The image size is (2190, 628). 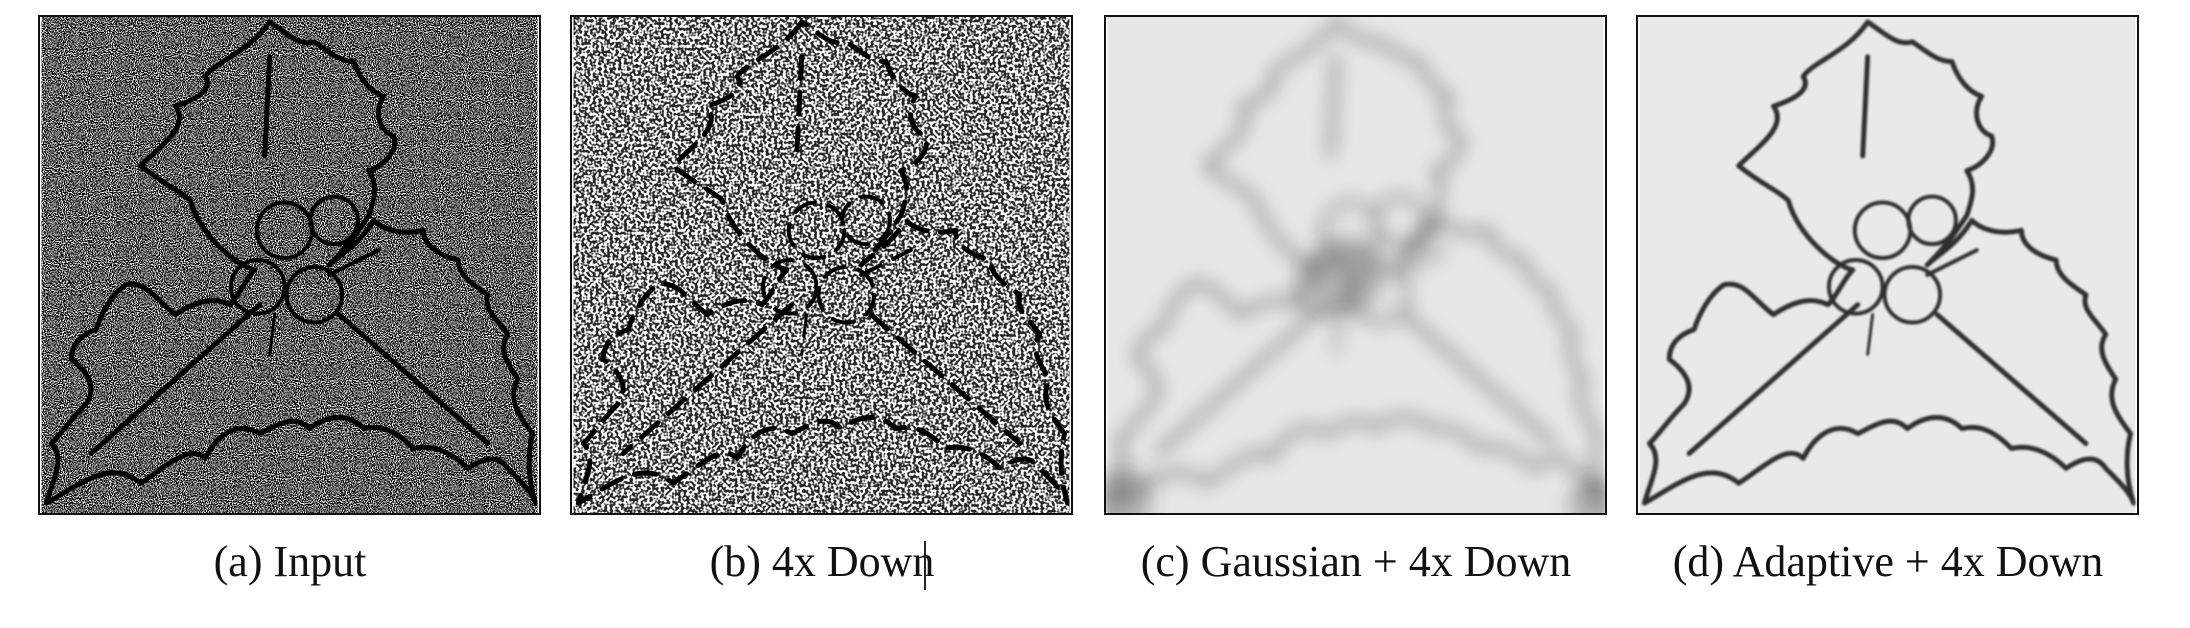 What do you see at coordinates (822, 561) in the screenshot?
I see `caption-4x-down: (b) 4x Down` at bounding box center [822, 561].